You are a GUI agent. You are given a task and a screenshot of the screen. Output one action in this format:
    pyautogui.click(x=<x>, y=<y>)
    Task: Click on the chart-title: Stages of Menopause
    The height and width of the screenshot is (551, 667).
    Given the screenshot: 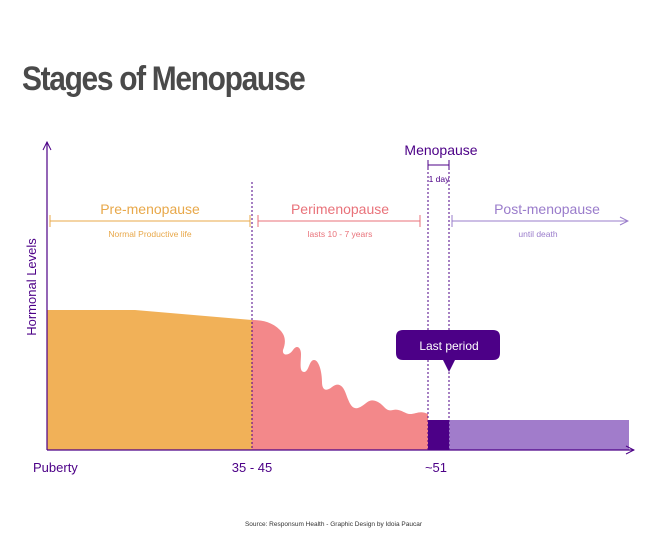 What is the action you would take?
    pyautogui.click(x=164, y=79)
    